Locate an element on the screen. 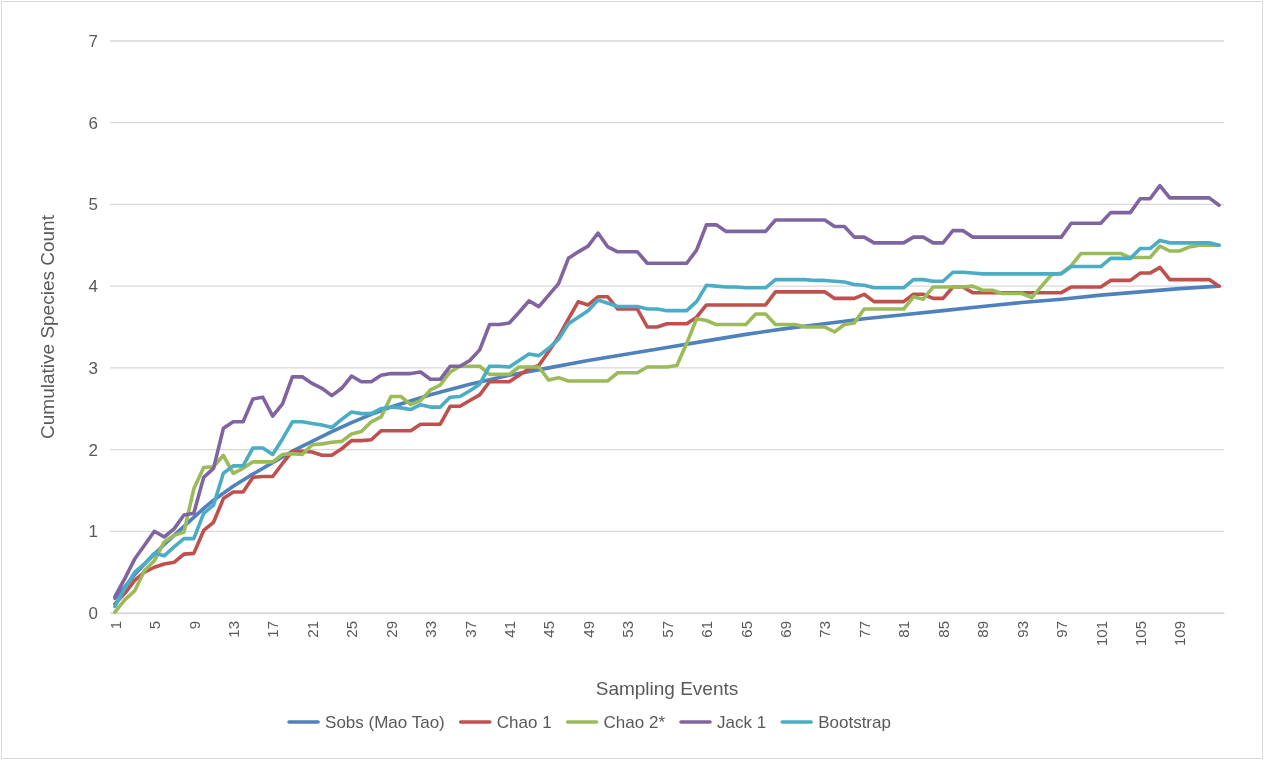 This screenshot has height=760, width=1264. x-tick-label: 13 is located at coordinates (233, 629).